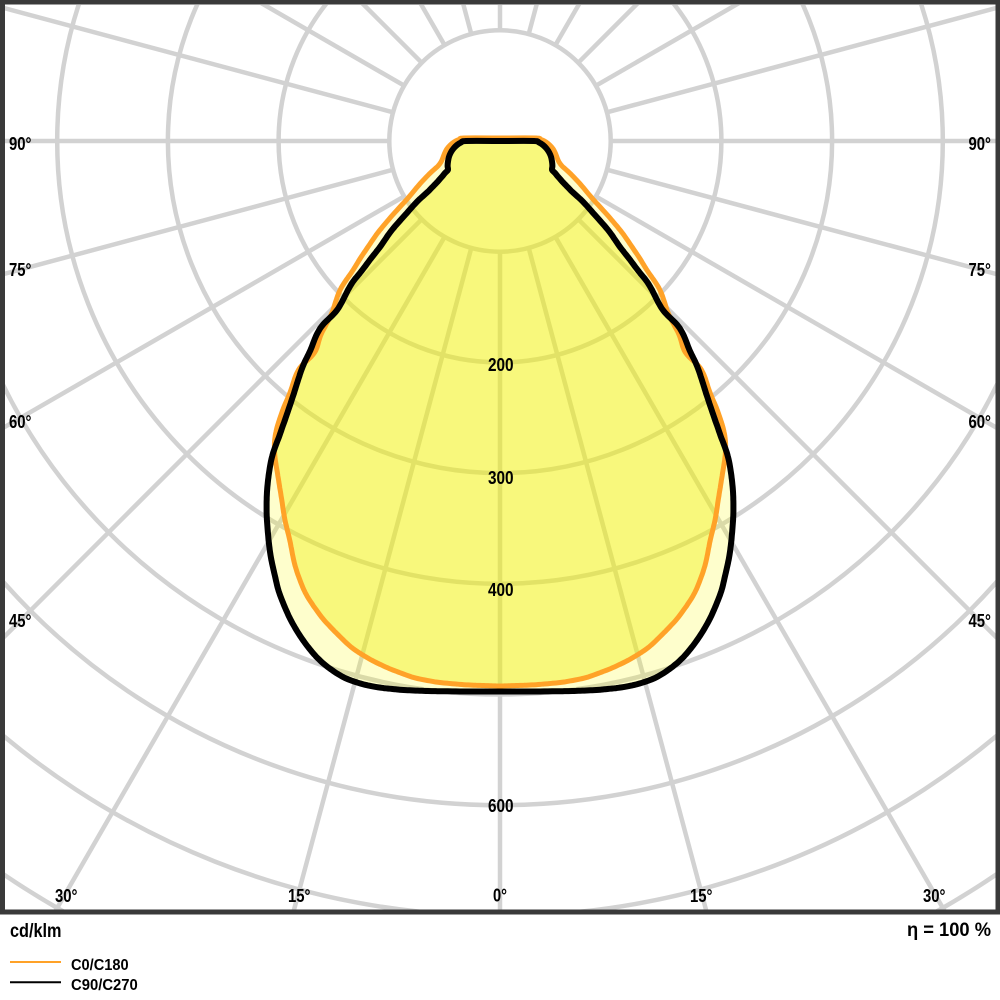 Image resolution: width=1000 pixels, height=1000 pixels. What do you see at coordinates (100, 965) in the screenshot?
I see `svg-text: C0/C180` at bounding box center [100, 965].